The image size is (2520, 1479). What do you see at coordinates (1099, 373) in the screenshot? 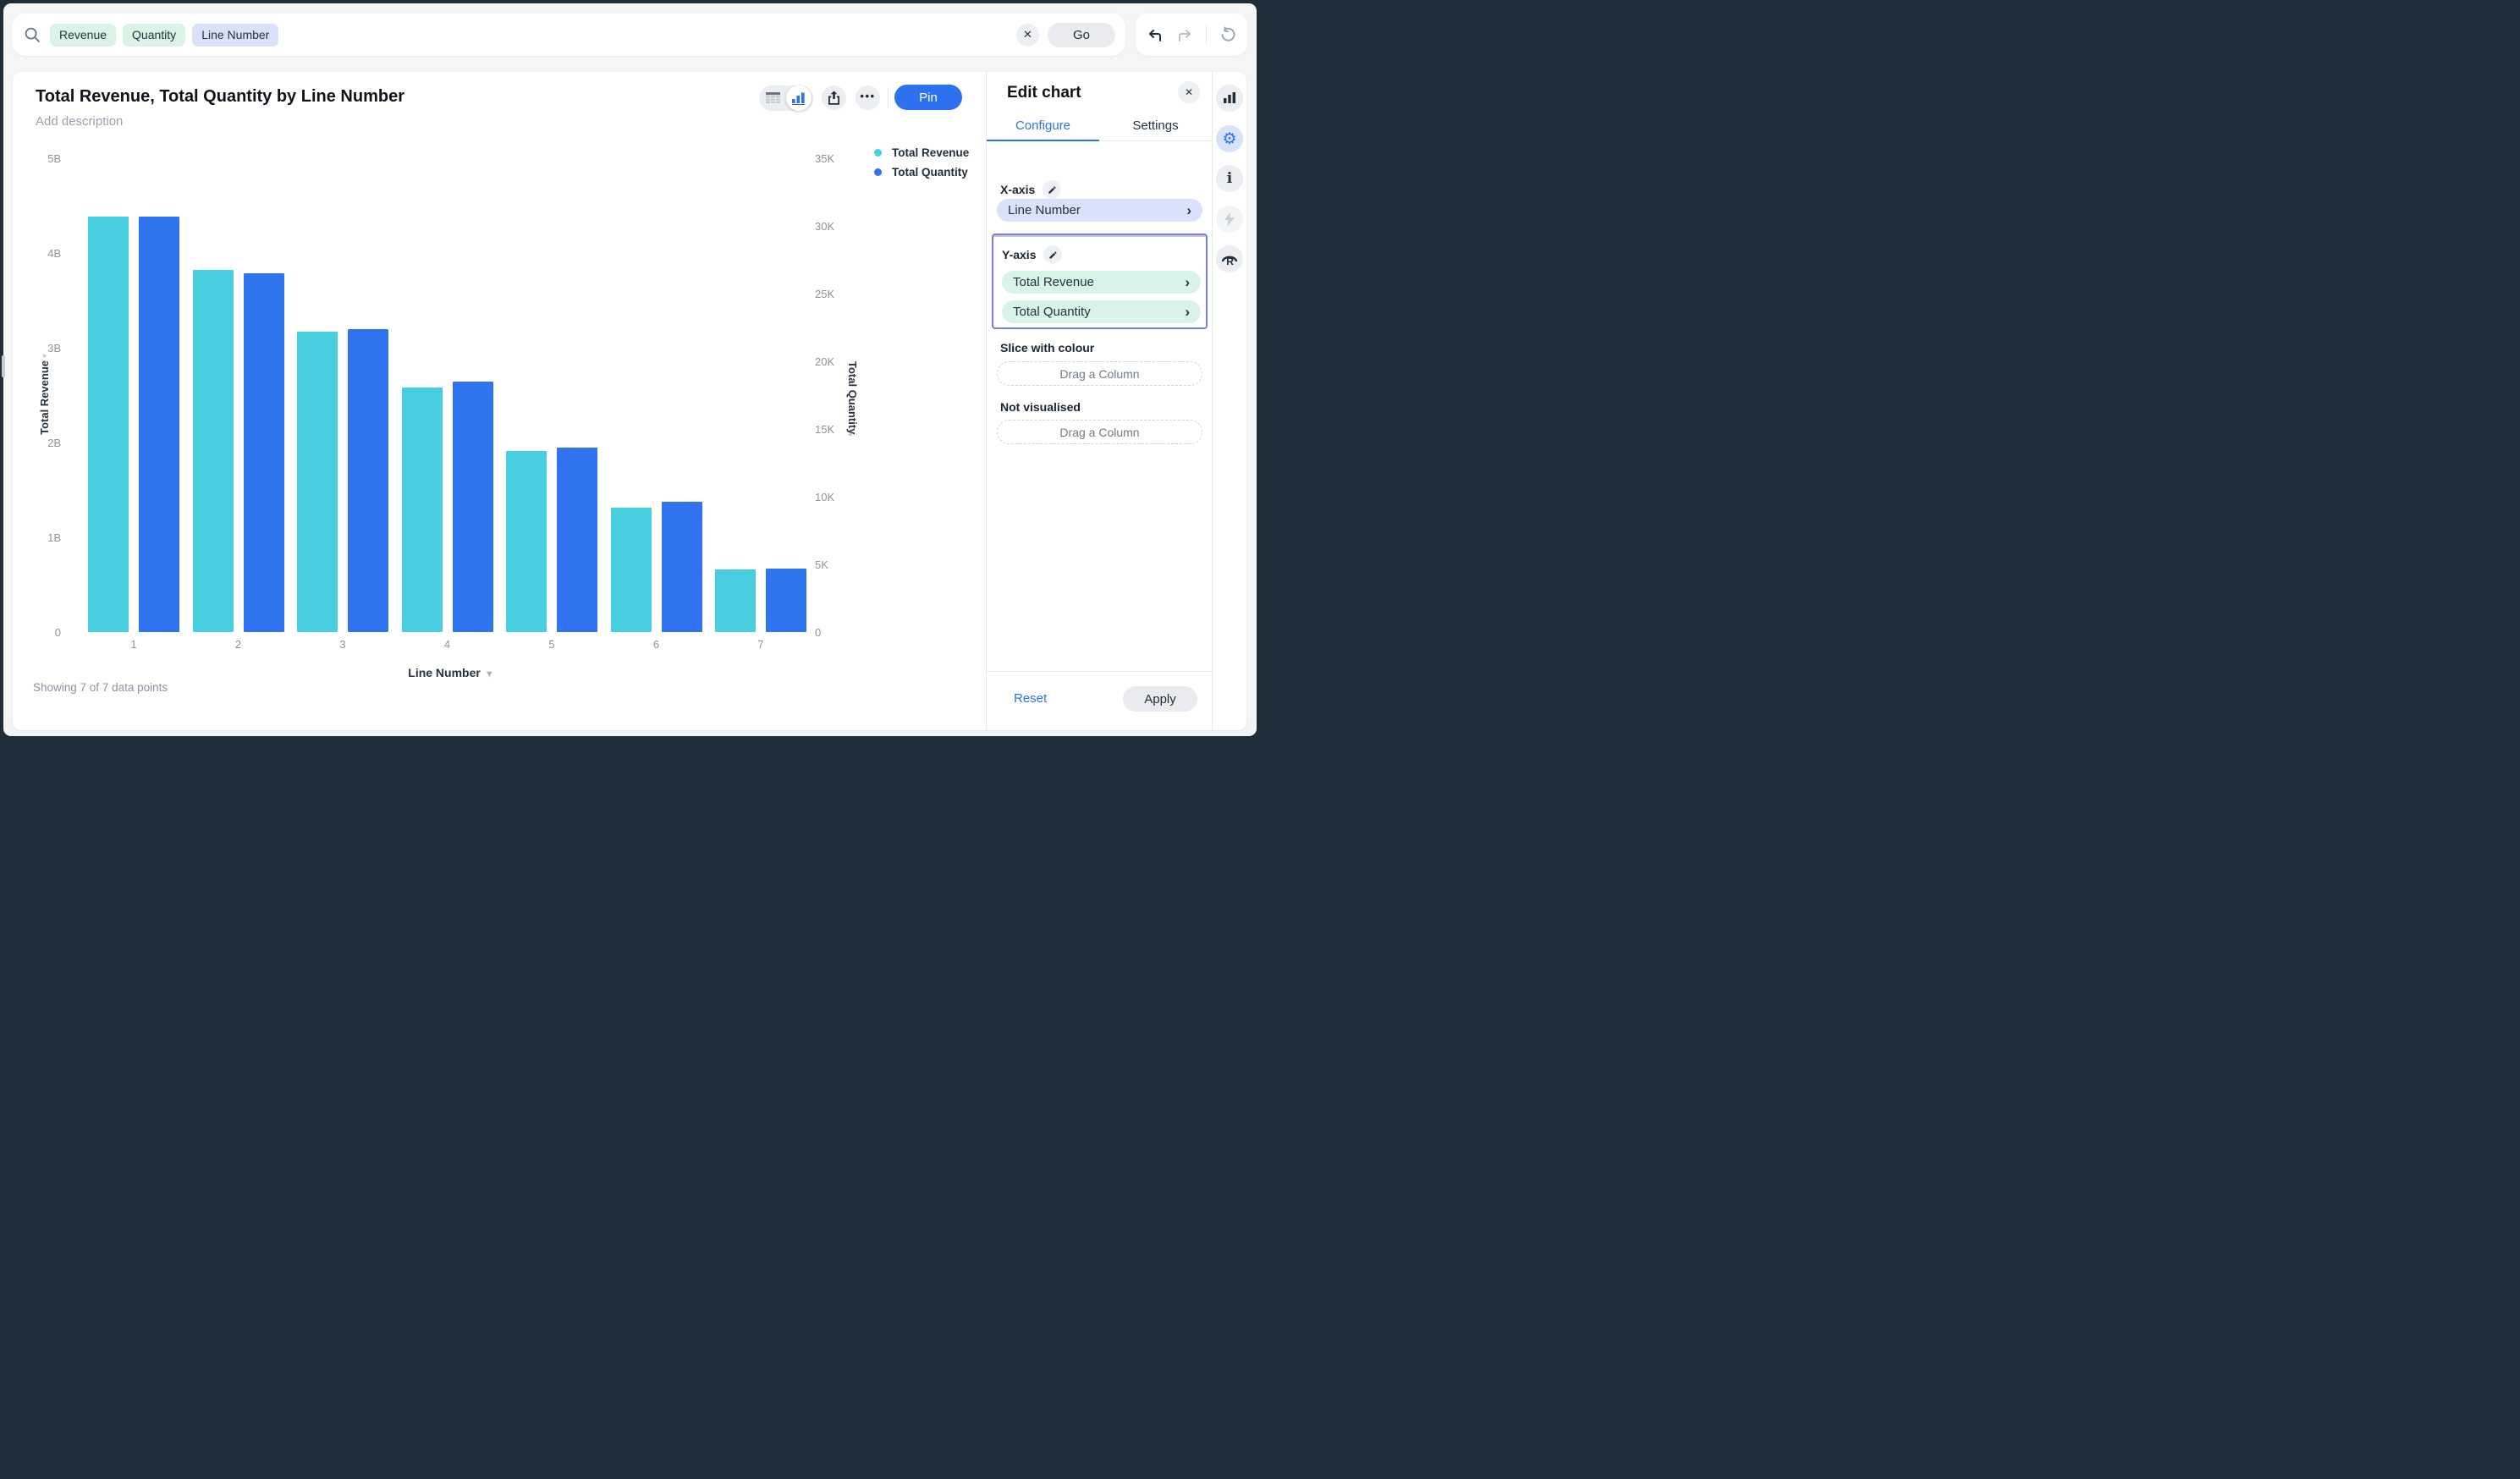
I see `slice-with-colour-dropzone: Drag a Column` at bounding box center [1099, 373].